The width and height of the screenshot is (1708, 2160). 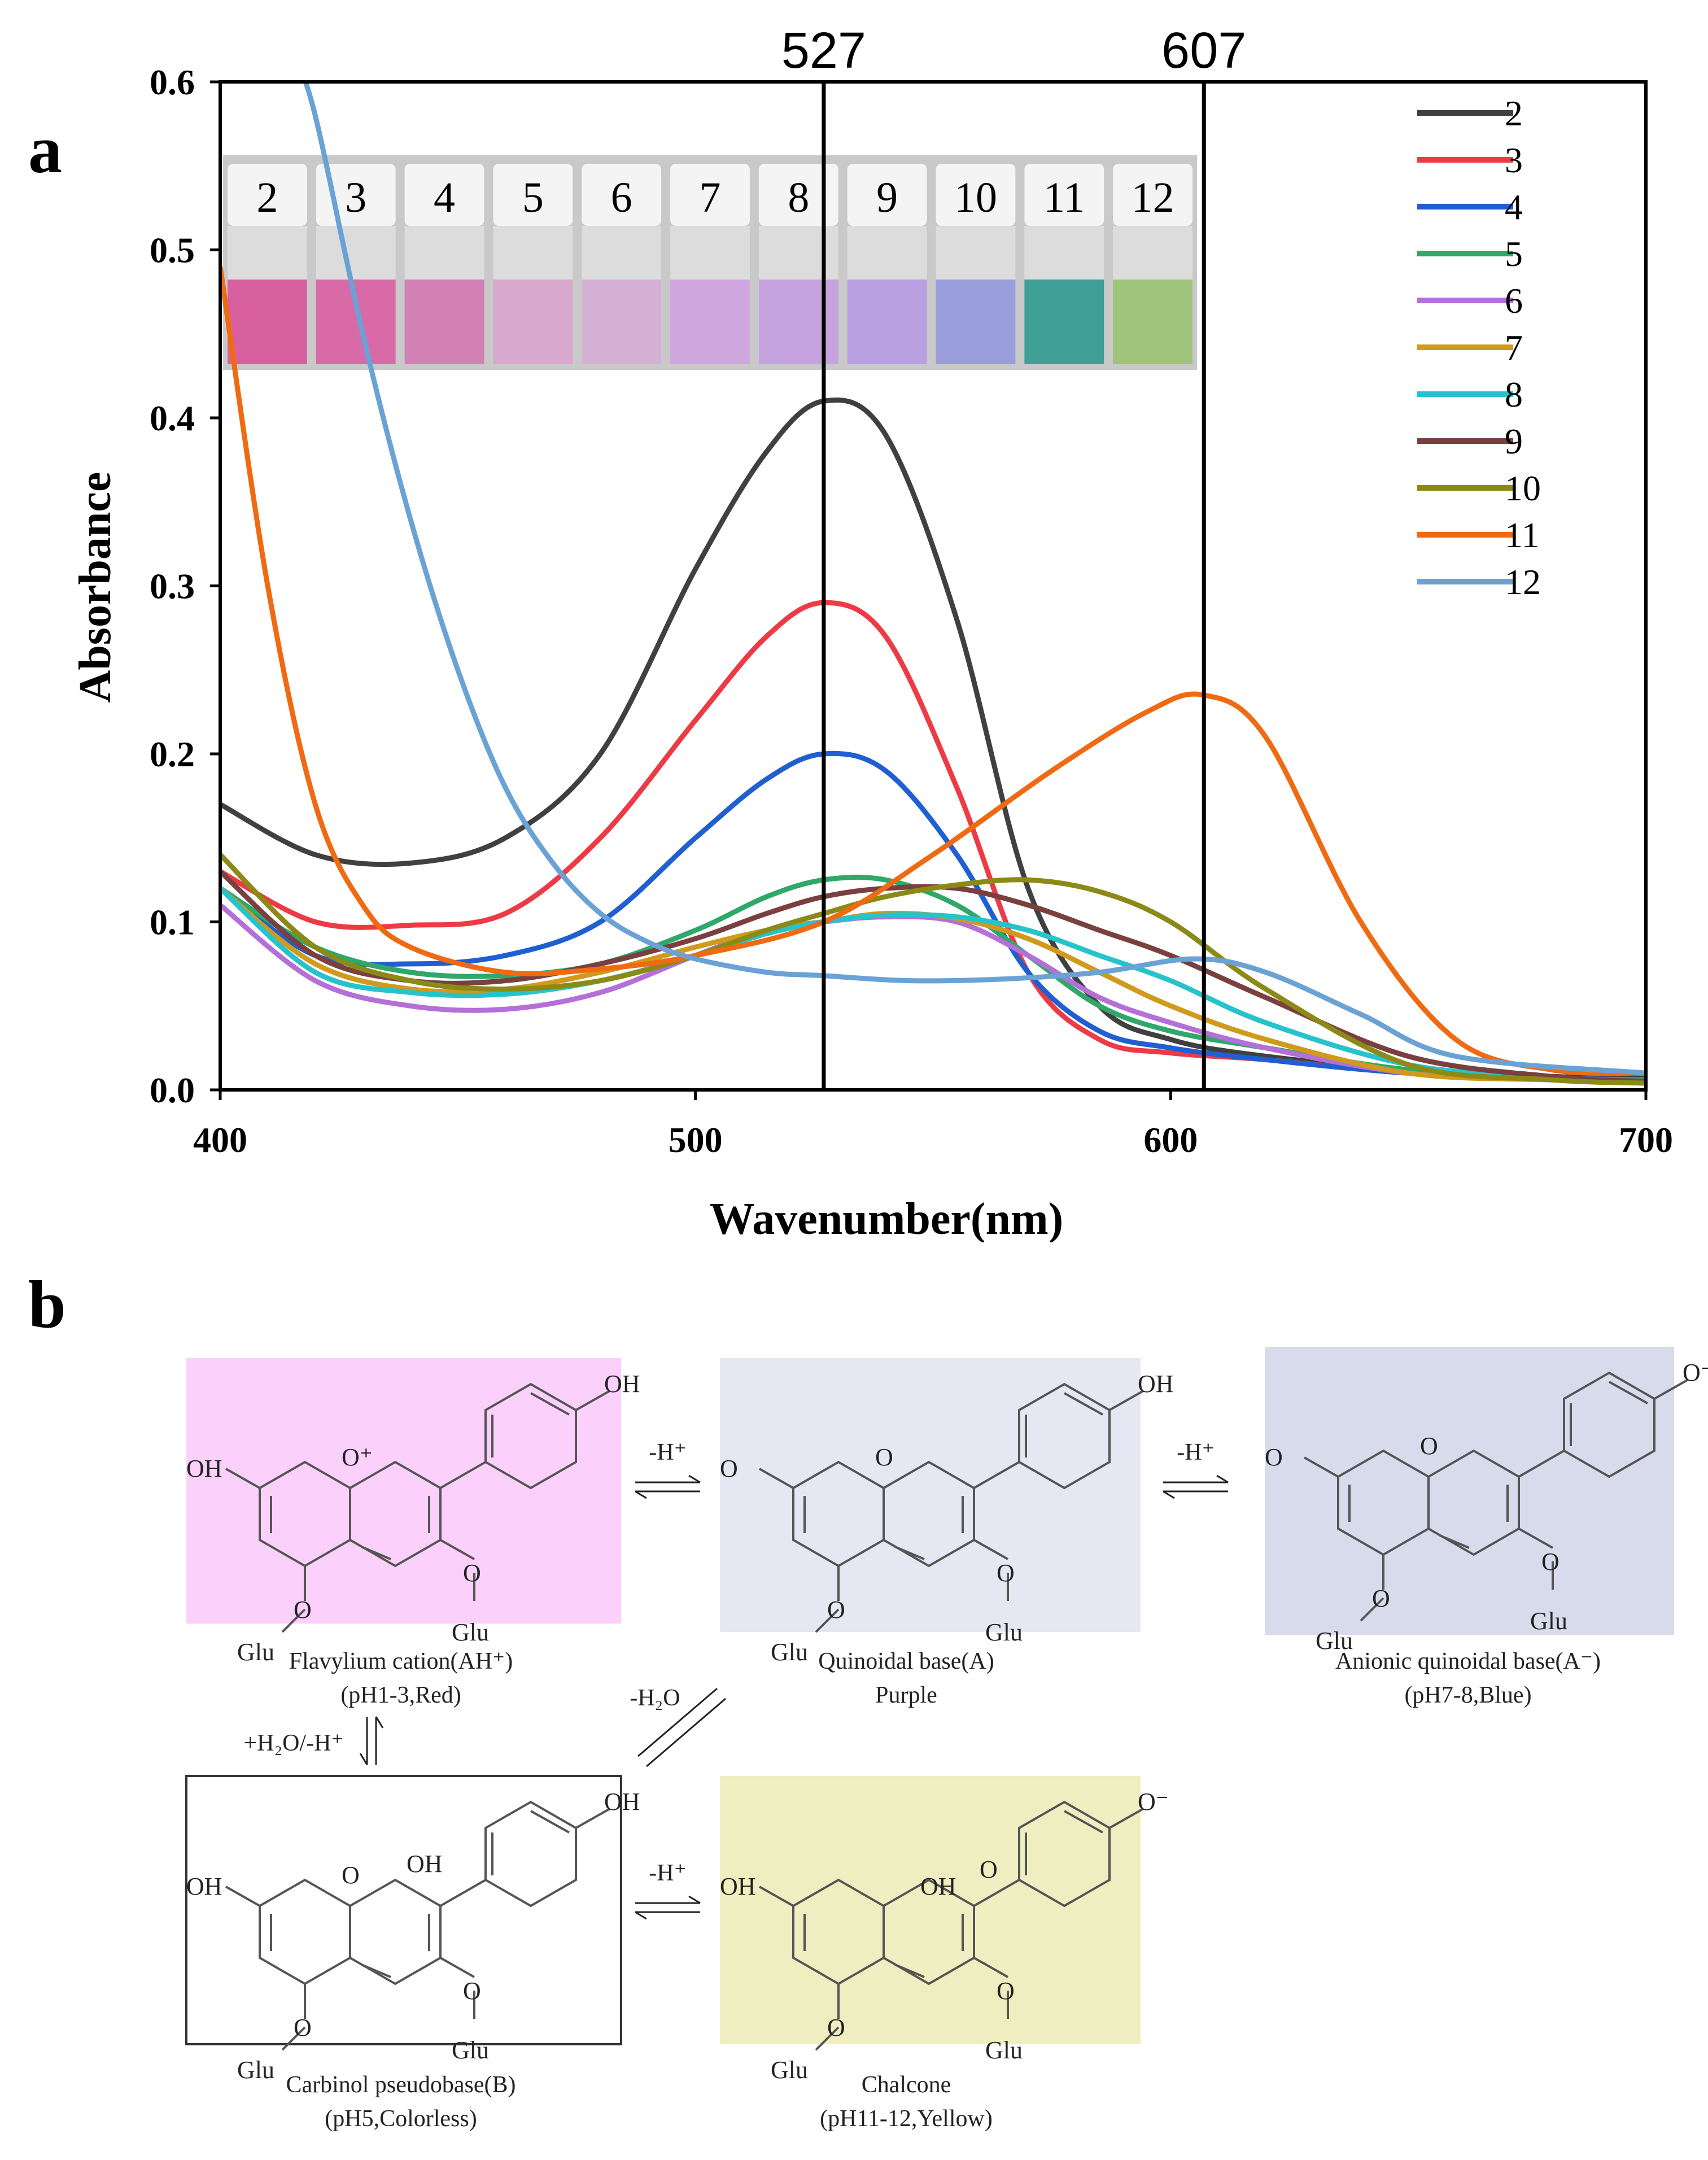 I want to click on atom-mid-oh: OH, so click(x=938, y=1886).